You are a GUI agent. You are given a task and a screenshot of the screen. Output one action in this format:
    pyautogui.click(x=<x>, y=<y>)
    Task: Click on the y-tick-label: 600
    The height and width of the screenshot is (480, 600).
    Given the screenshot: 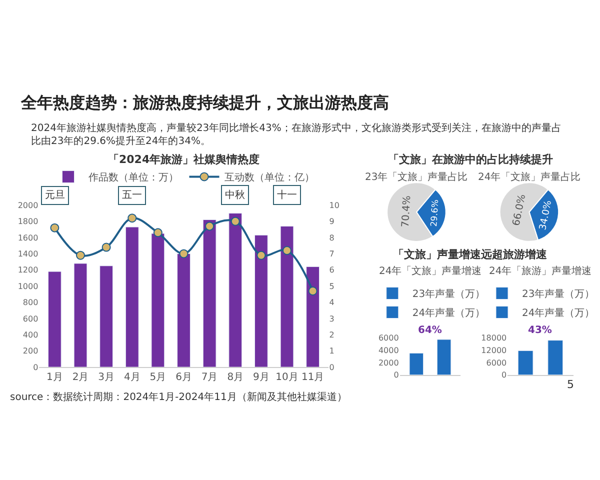 What is the action you would take?
    pyautogui.click(x=30, y=319)
    